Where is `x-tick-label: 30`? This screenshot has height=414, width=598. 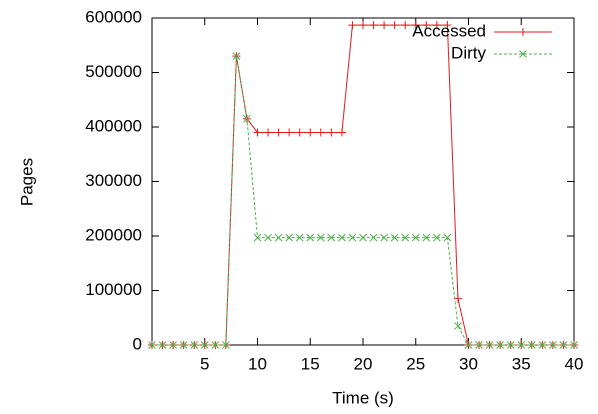 x-tick-label: 30 is located at coordinates (468, 363).